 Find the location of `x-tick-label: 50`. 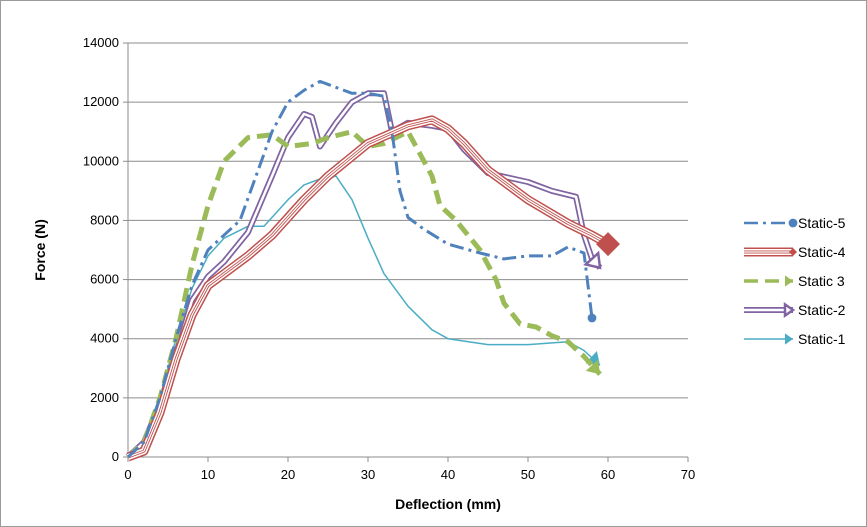

x-tick-label: 50 is located at coordinates (528, 474).